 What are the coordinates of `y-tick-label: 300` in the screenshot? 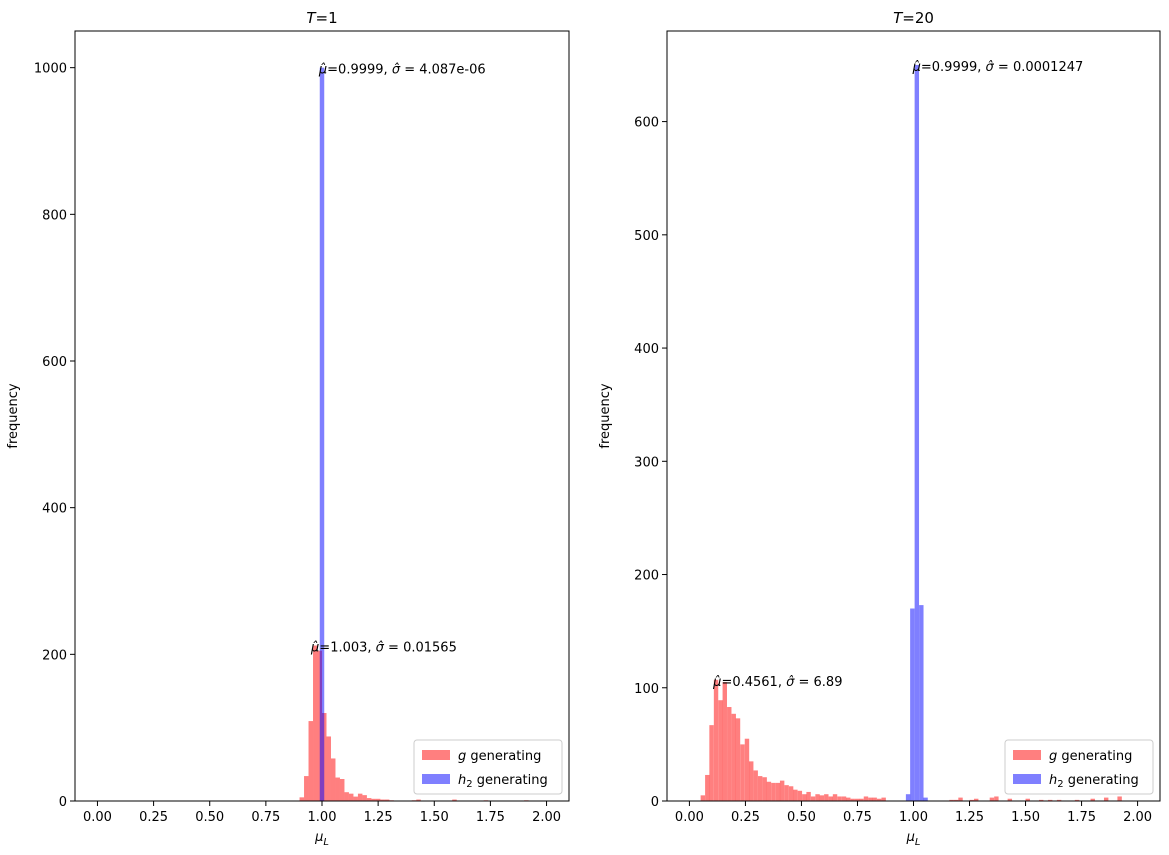 It's located at (646, 462).